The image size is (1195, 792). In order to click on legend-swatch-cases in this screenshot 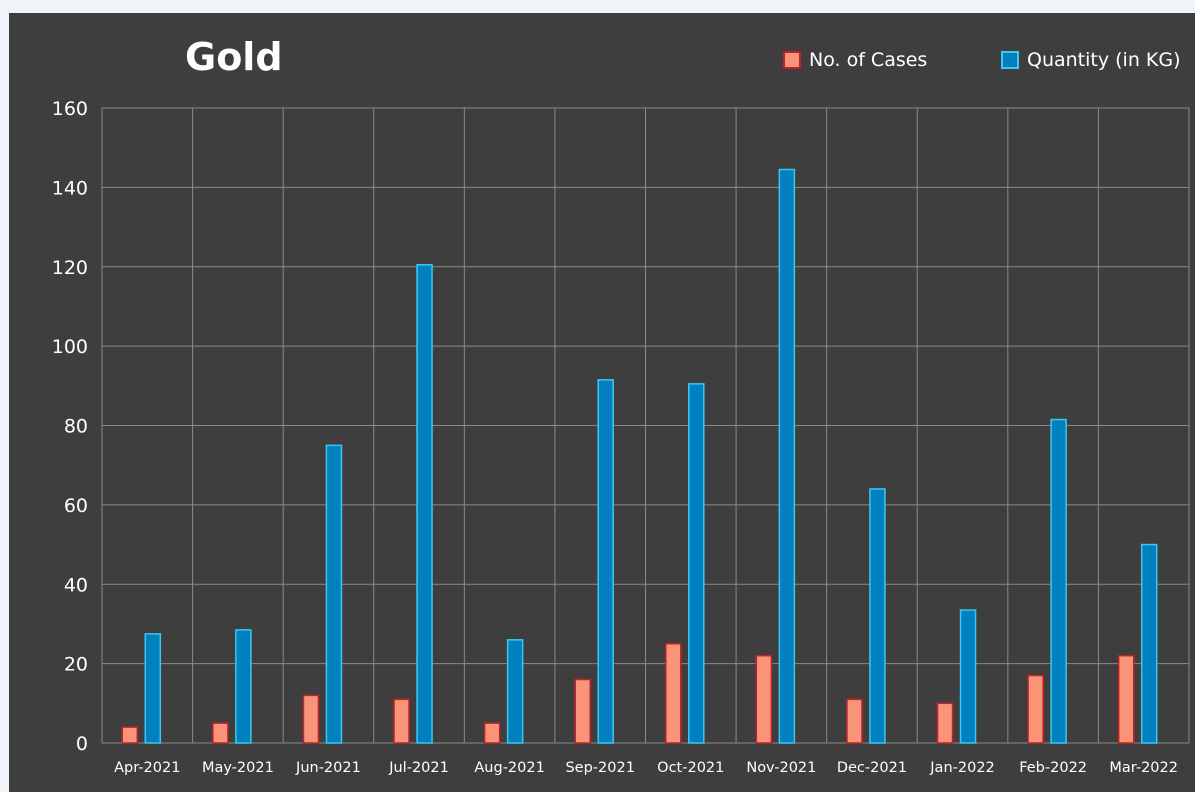, I will do `click(792, 60)`.